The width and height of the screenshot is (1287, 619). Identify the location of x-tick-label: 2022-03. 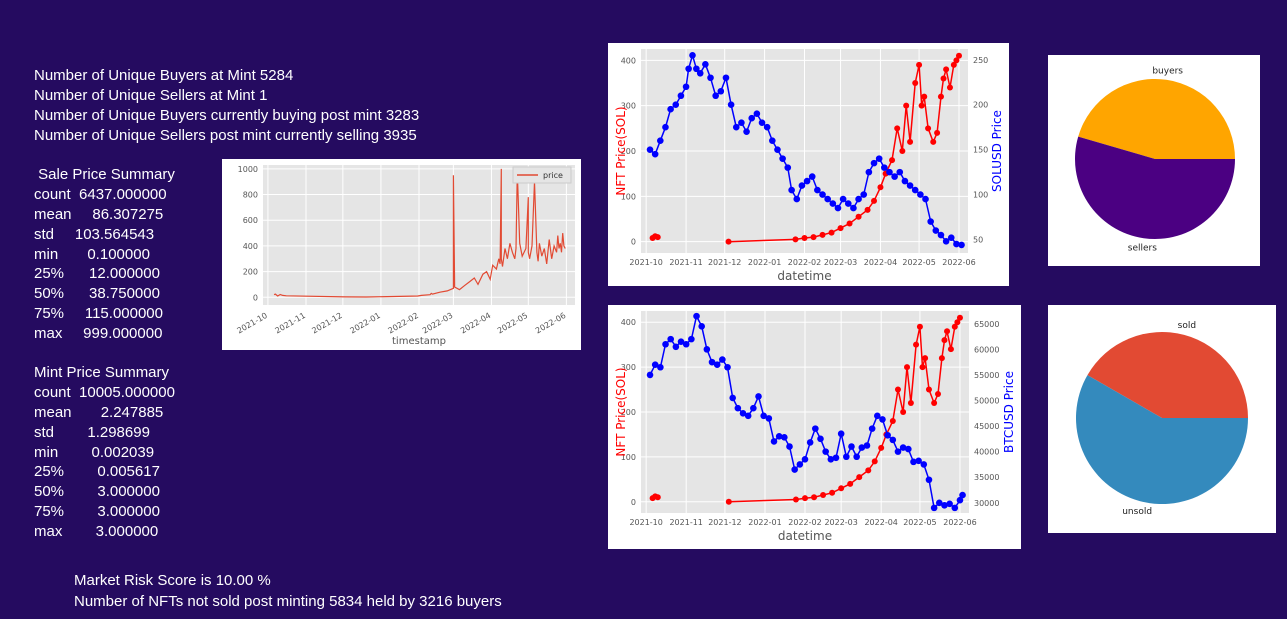
(437, 323).